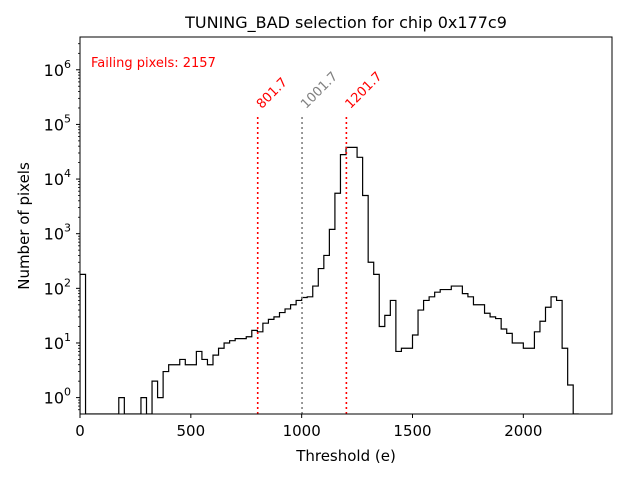 Image resolution: width=640 pixels, height=480 pixels. Describe the element at coordinates (57, 178) in the screenshot. I see `y-tick-label: 10⁴` at that location.